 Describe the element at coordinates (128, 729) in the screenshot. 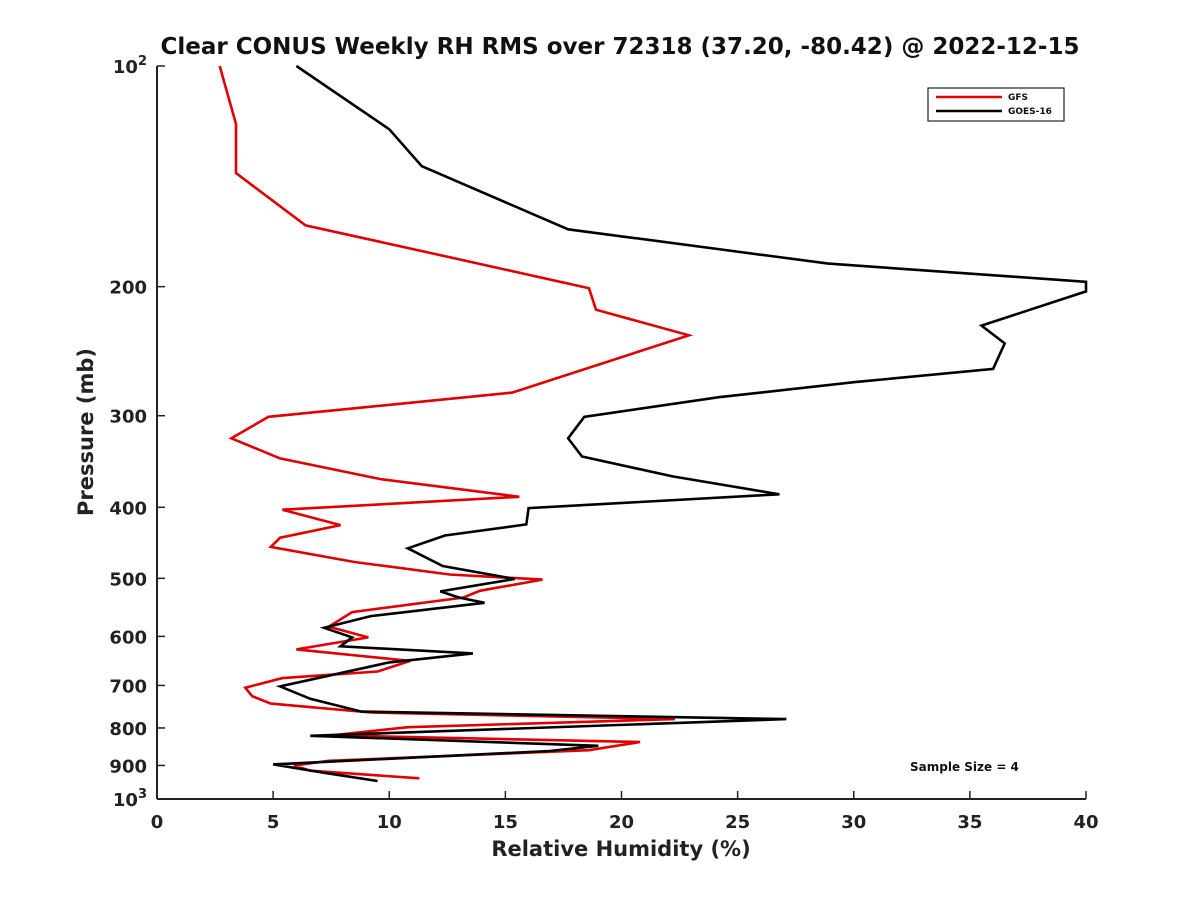

I see `y-tick-label: 800` at that location.